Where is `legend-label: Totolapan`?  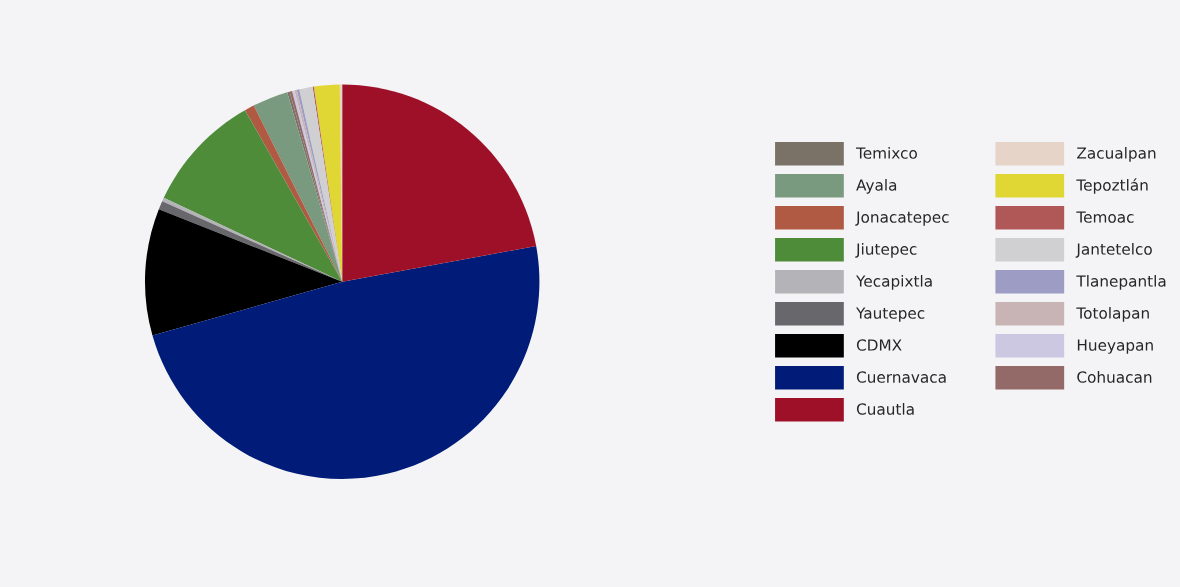
legend-label: Totolapan is located at coordinates (1112, 314).